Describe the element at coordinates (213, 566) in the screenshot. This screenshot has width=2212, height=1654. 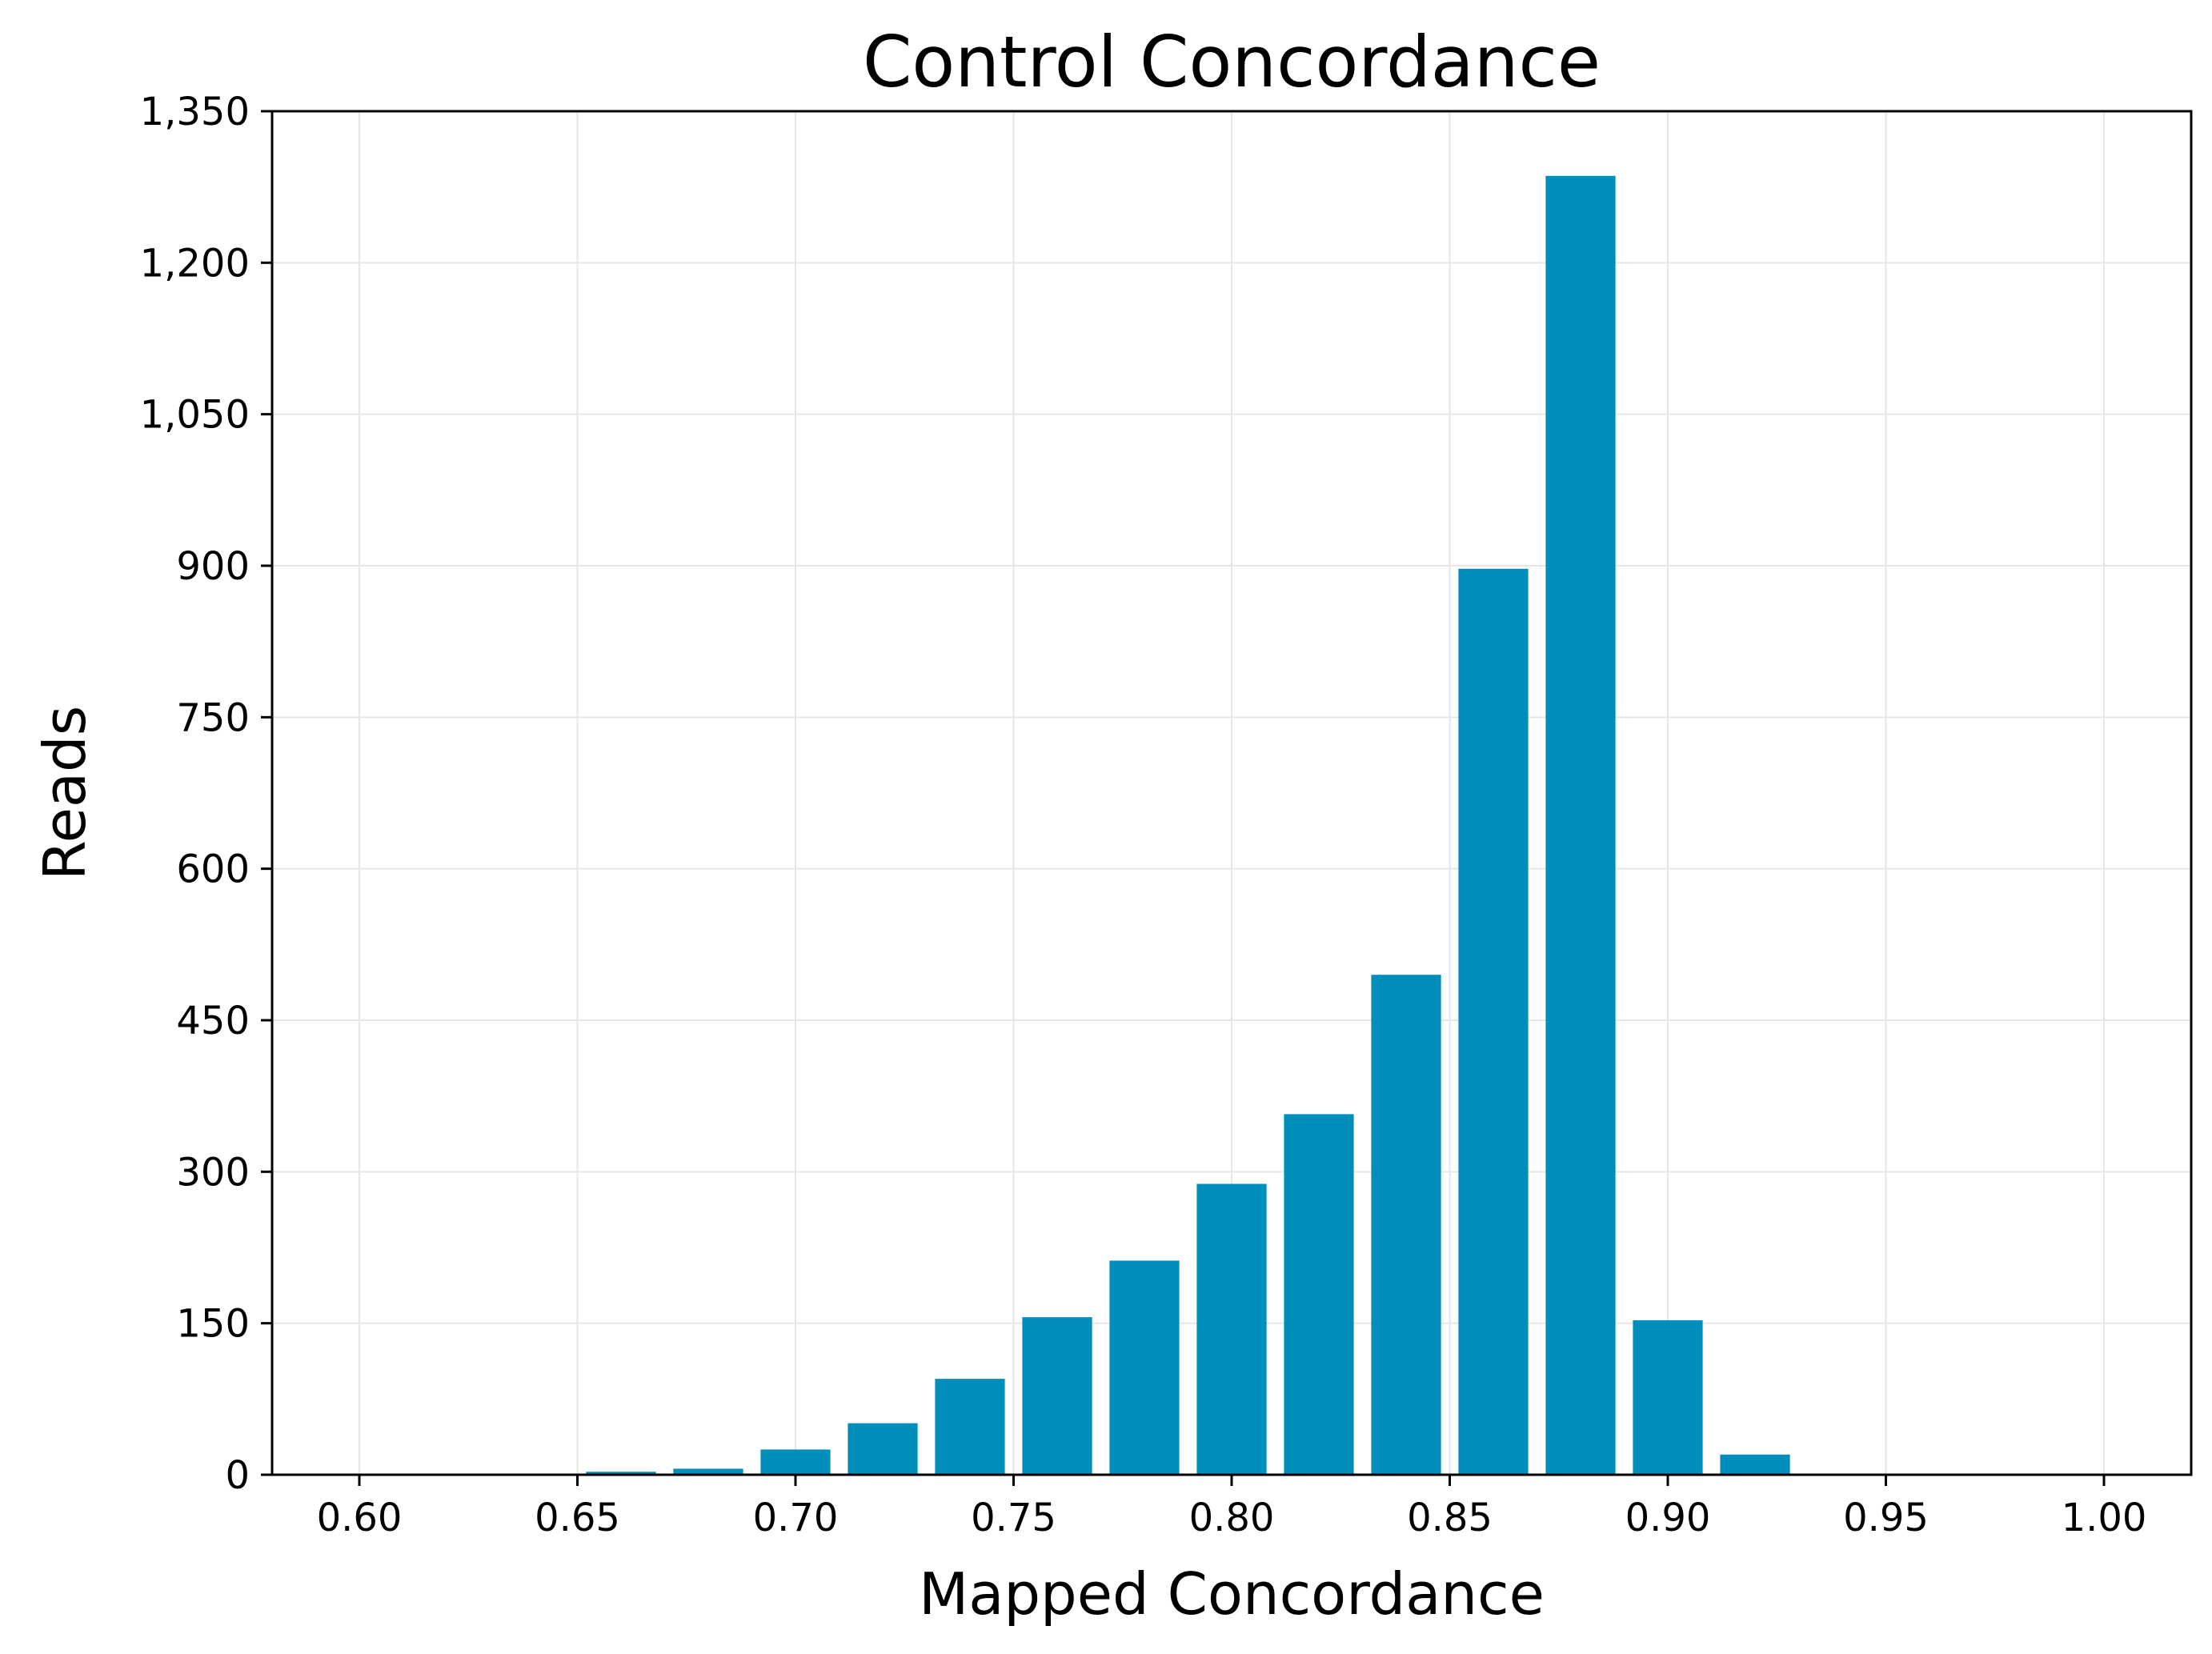
I see `y-tick-label: 900` at that location.